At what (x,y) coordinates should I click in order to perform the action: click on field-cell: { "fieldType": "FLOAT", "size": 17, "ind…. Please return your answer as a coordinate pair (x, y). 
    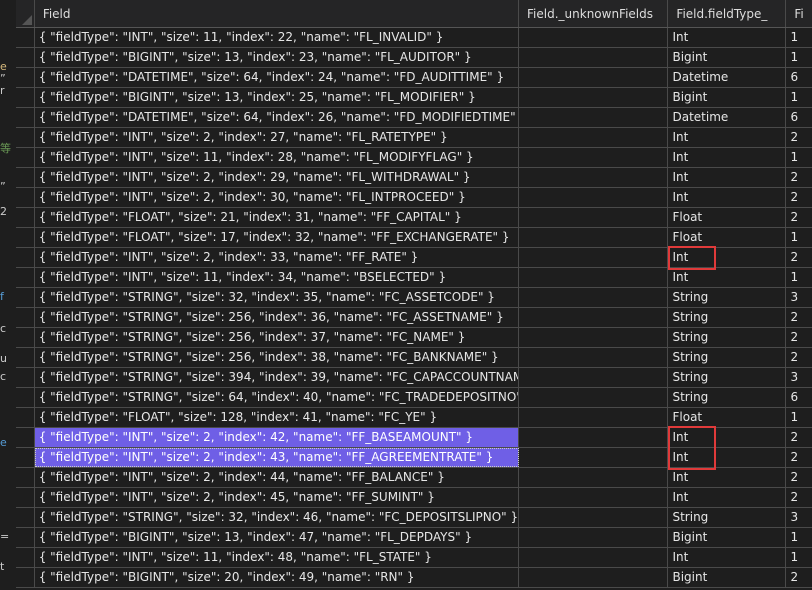
    Looking at the image, I should click on (277, 237).